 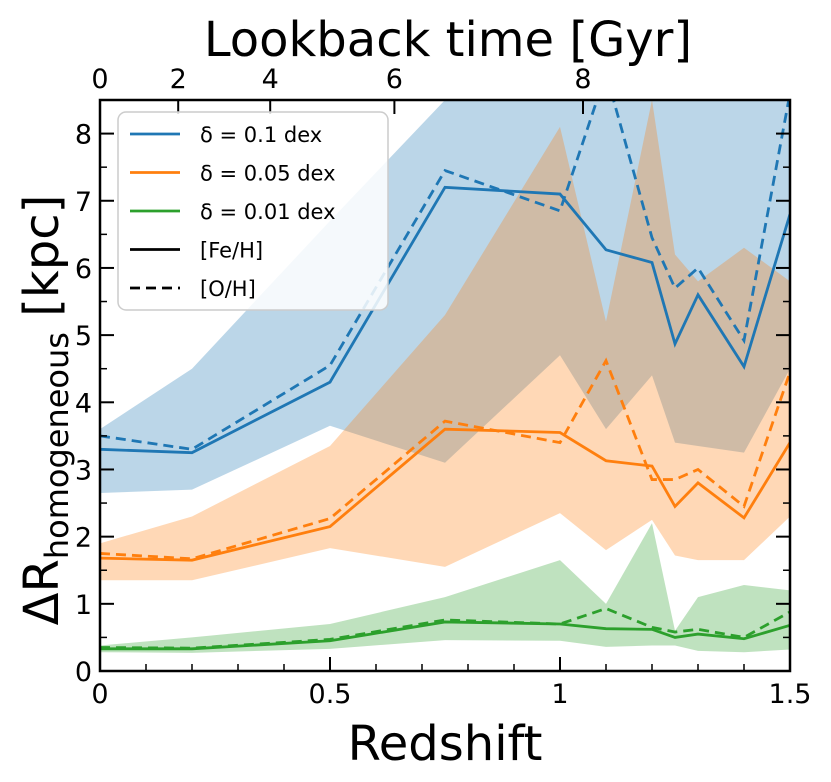 I want to click on y-tick-label: 0, so click(x=83, y=672).